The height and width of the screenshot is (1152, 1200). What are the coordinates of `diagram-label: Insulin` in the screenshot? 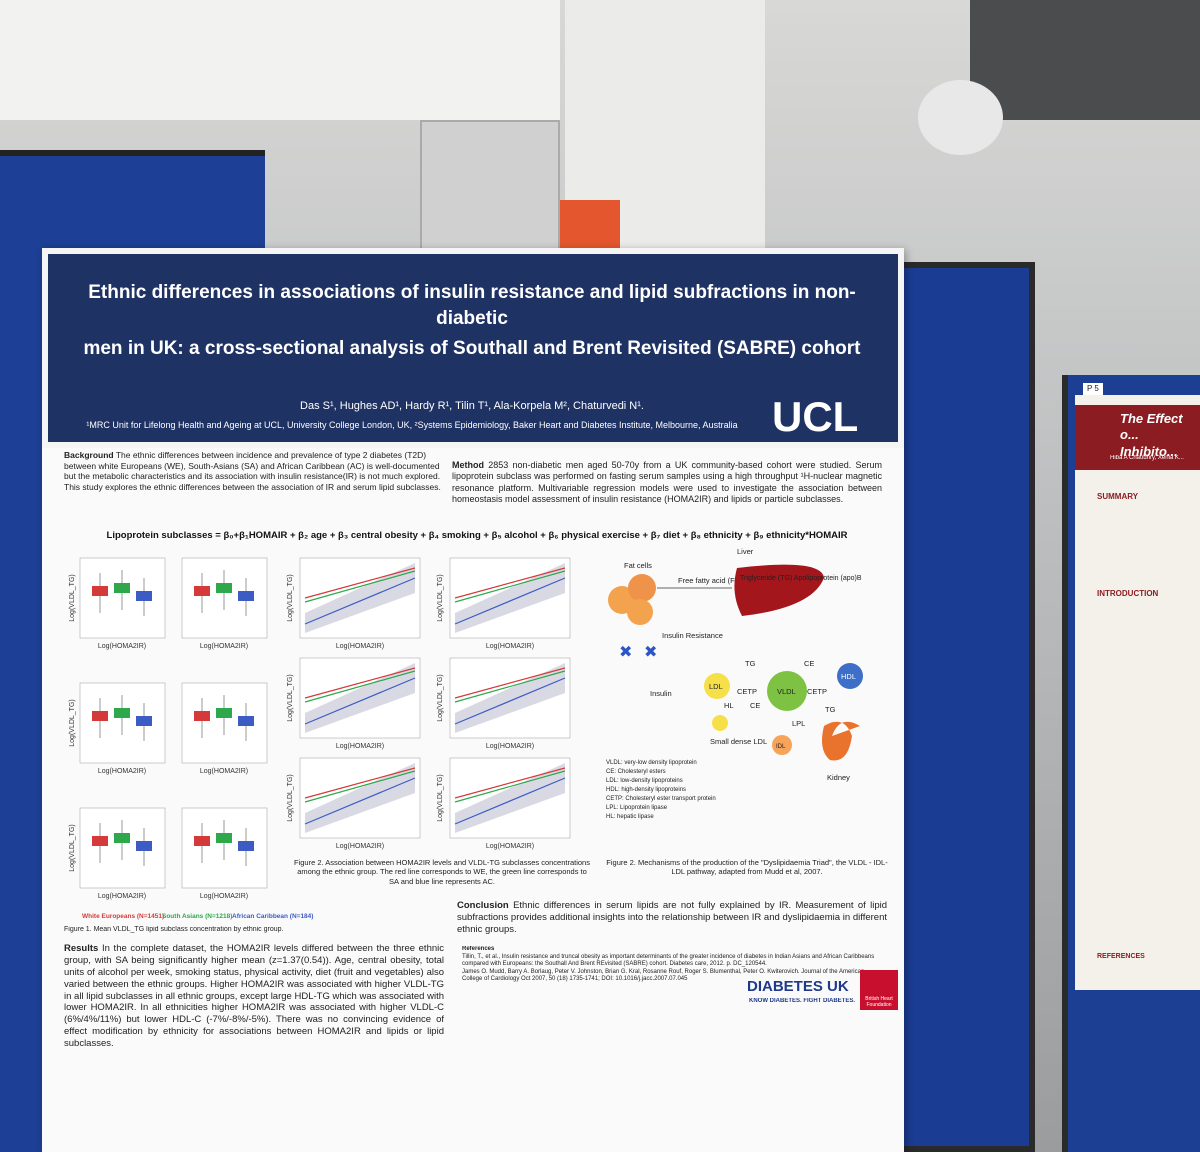 It's located at (661, 693).